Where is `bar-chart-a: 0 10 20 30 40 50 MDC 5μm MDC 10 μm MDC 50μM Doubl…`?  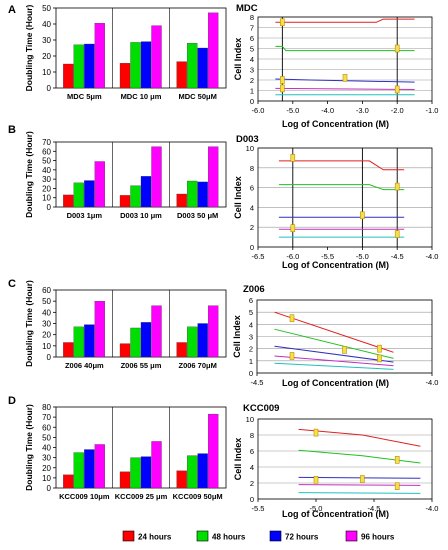
bar-chart-a: 0 10 20 30 40 50 MDC 5μm MDC 10 μm MDC 50μM Doubl… is located at coordinates (125, 52).